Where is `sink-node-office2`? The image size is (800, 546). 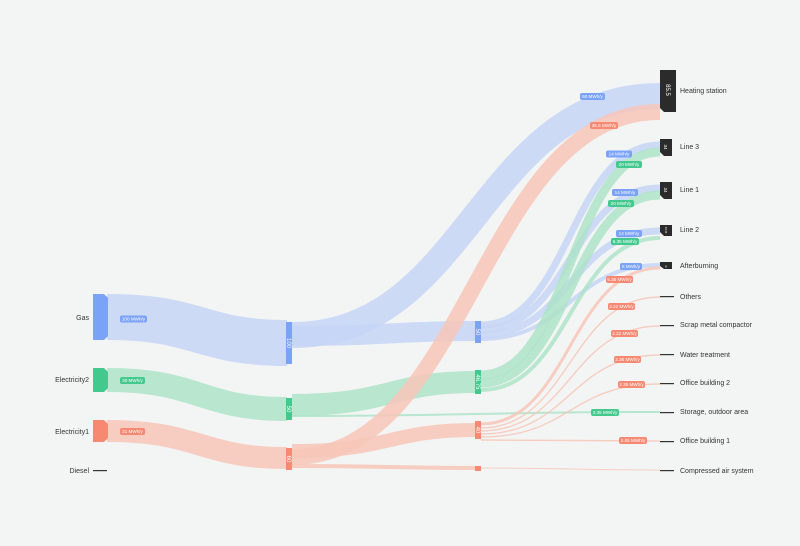 sink-node-office2 is located at coordinates (667, 384).